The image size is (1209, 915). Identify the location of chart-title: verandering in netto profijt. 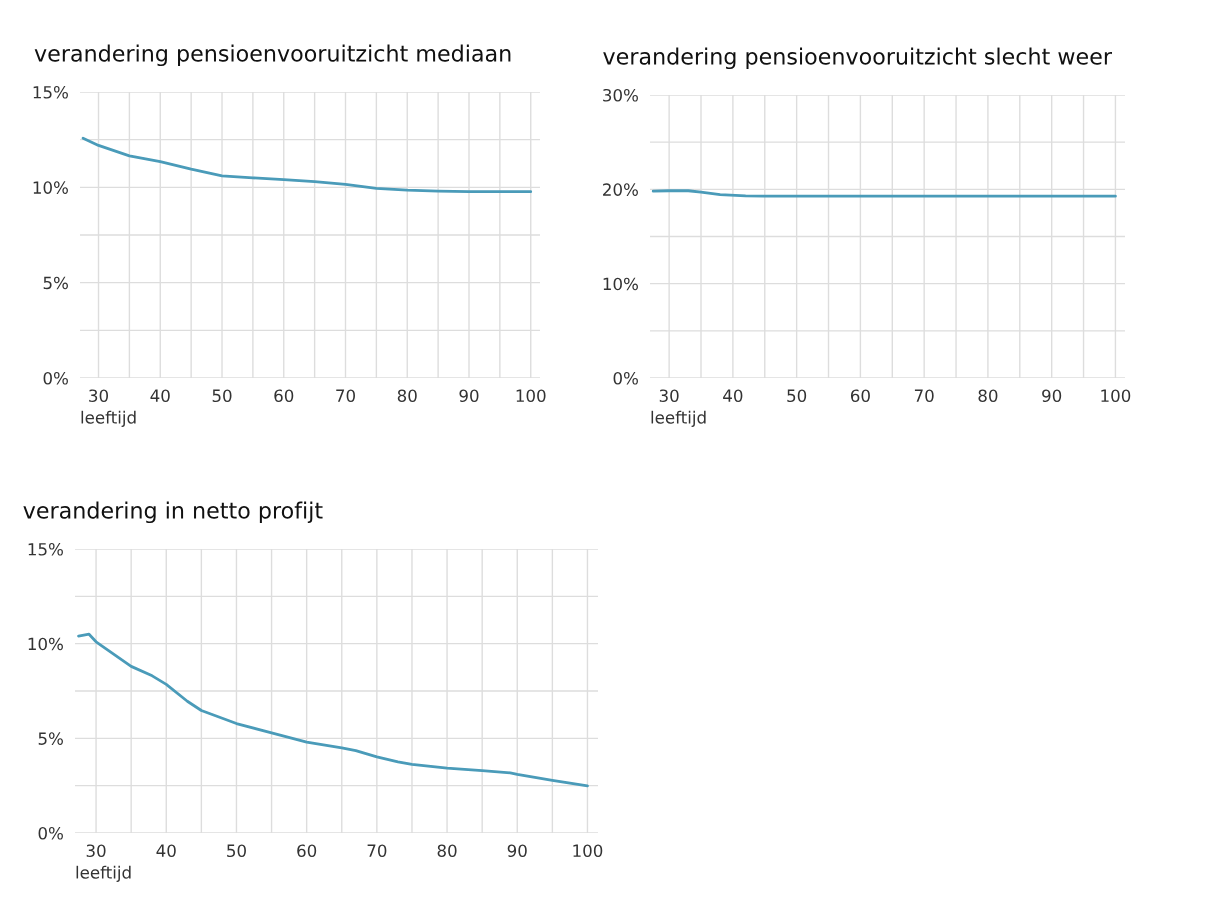
(173, 512).